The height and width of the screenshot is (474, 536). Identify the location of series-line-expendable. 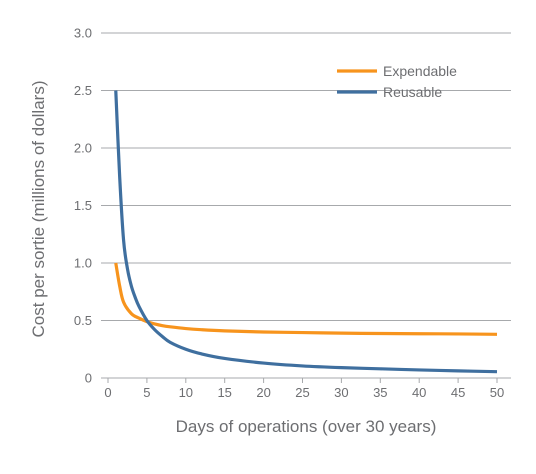
(306, 299).